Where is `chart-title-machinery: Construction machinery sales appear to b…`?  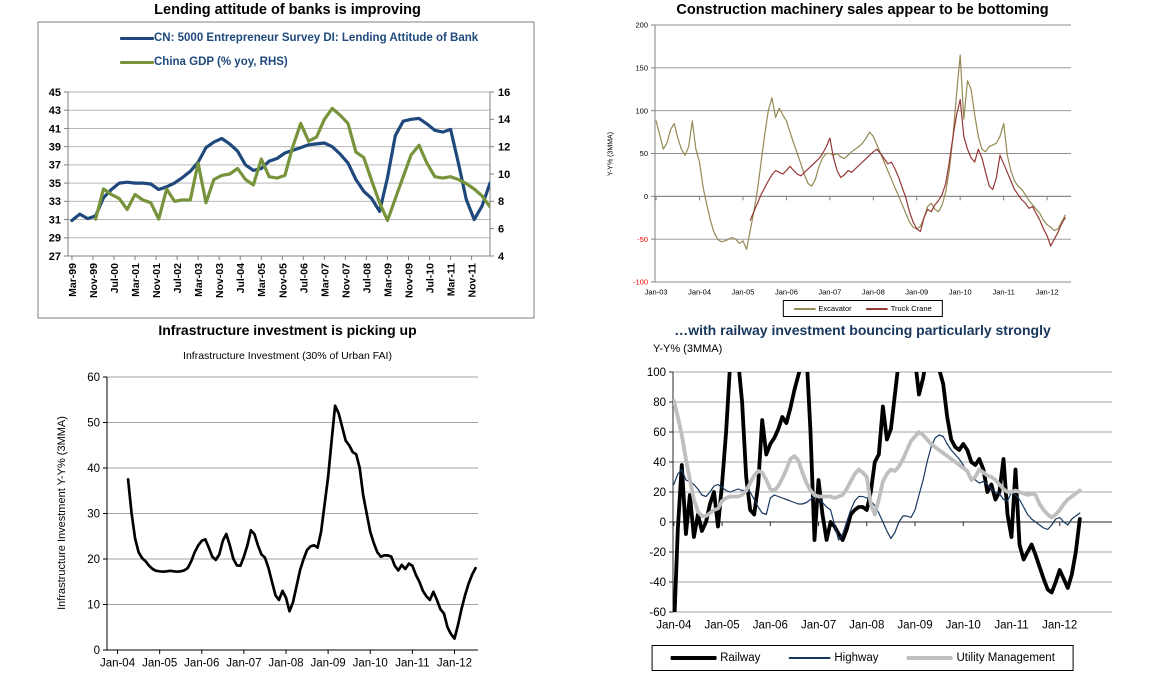 chart-title-machinery: Construction machinery sales appear to b… is located at coordinates (862, 10).